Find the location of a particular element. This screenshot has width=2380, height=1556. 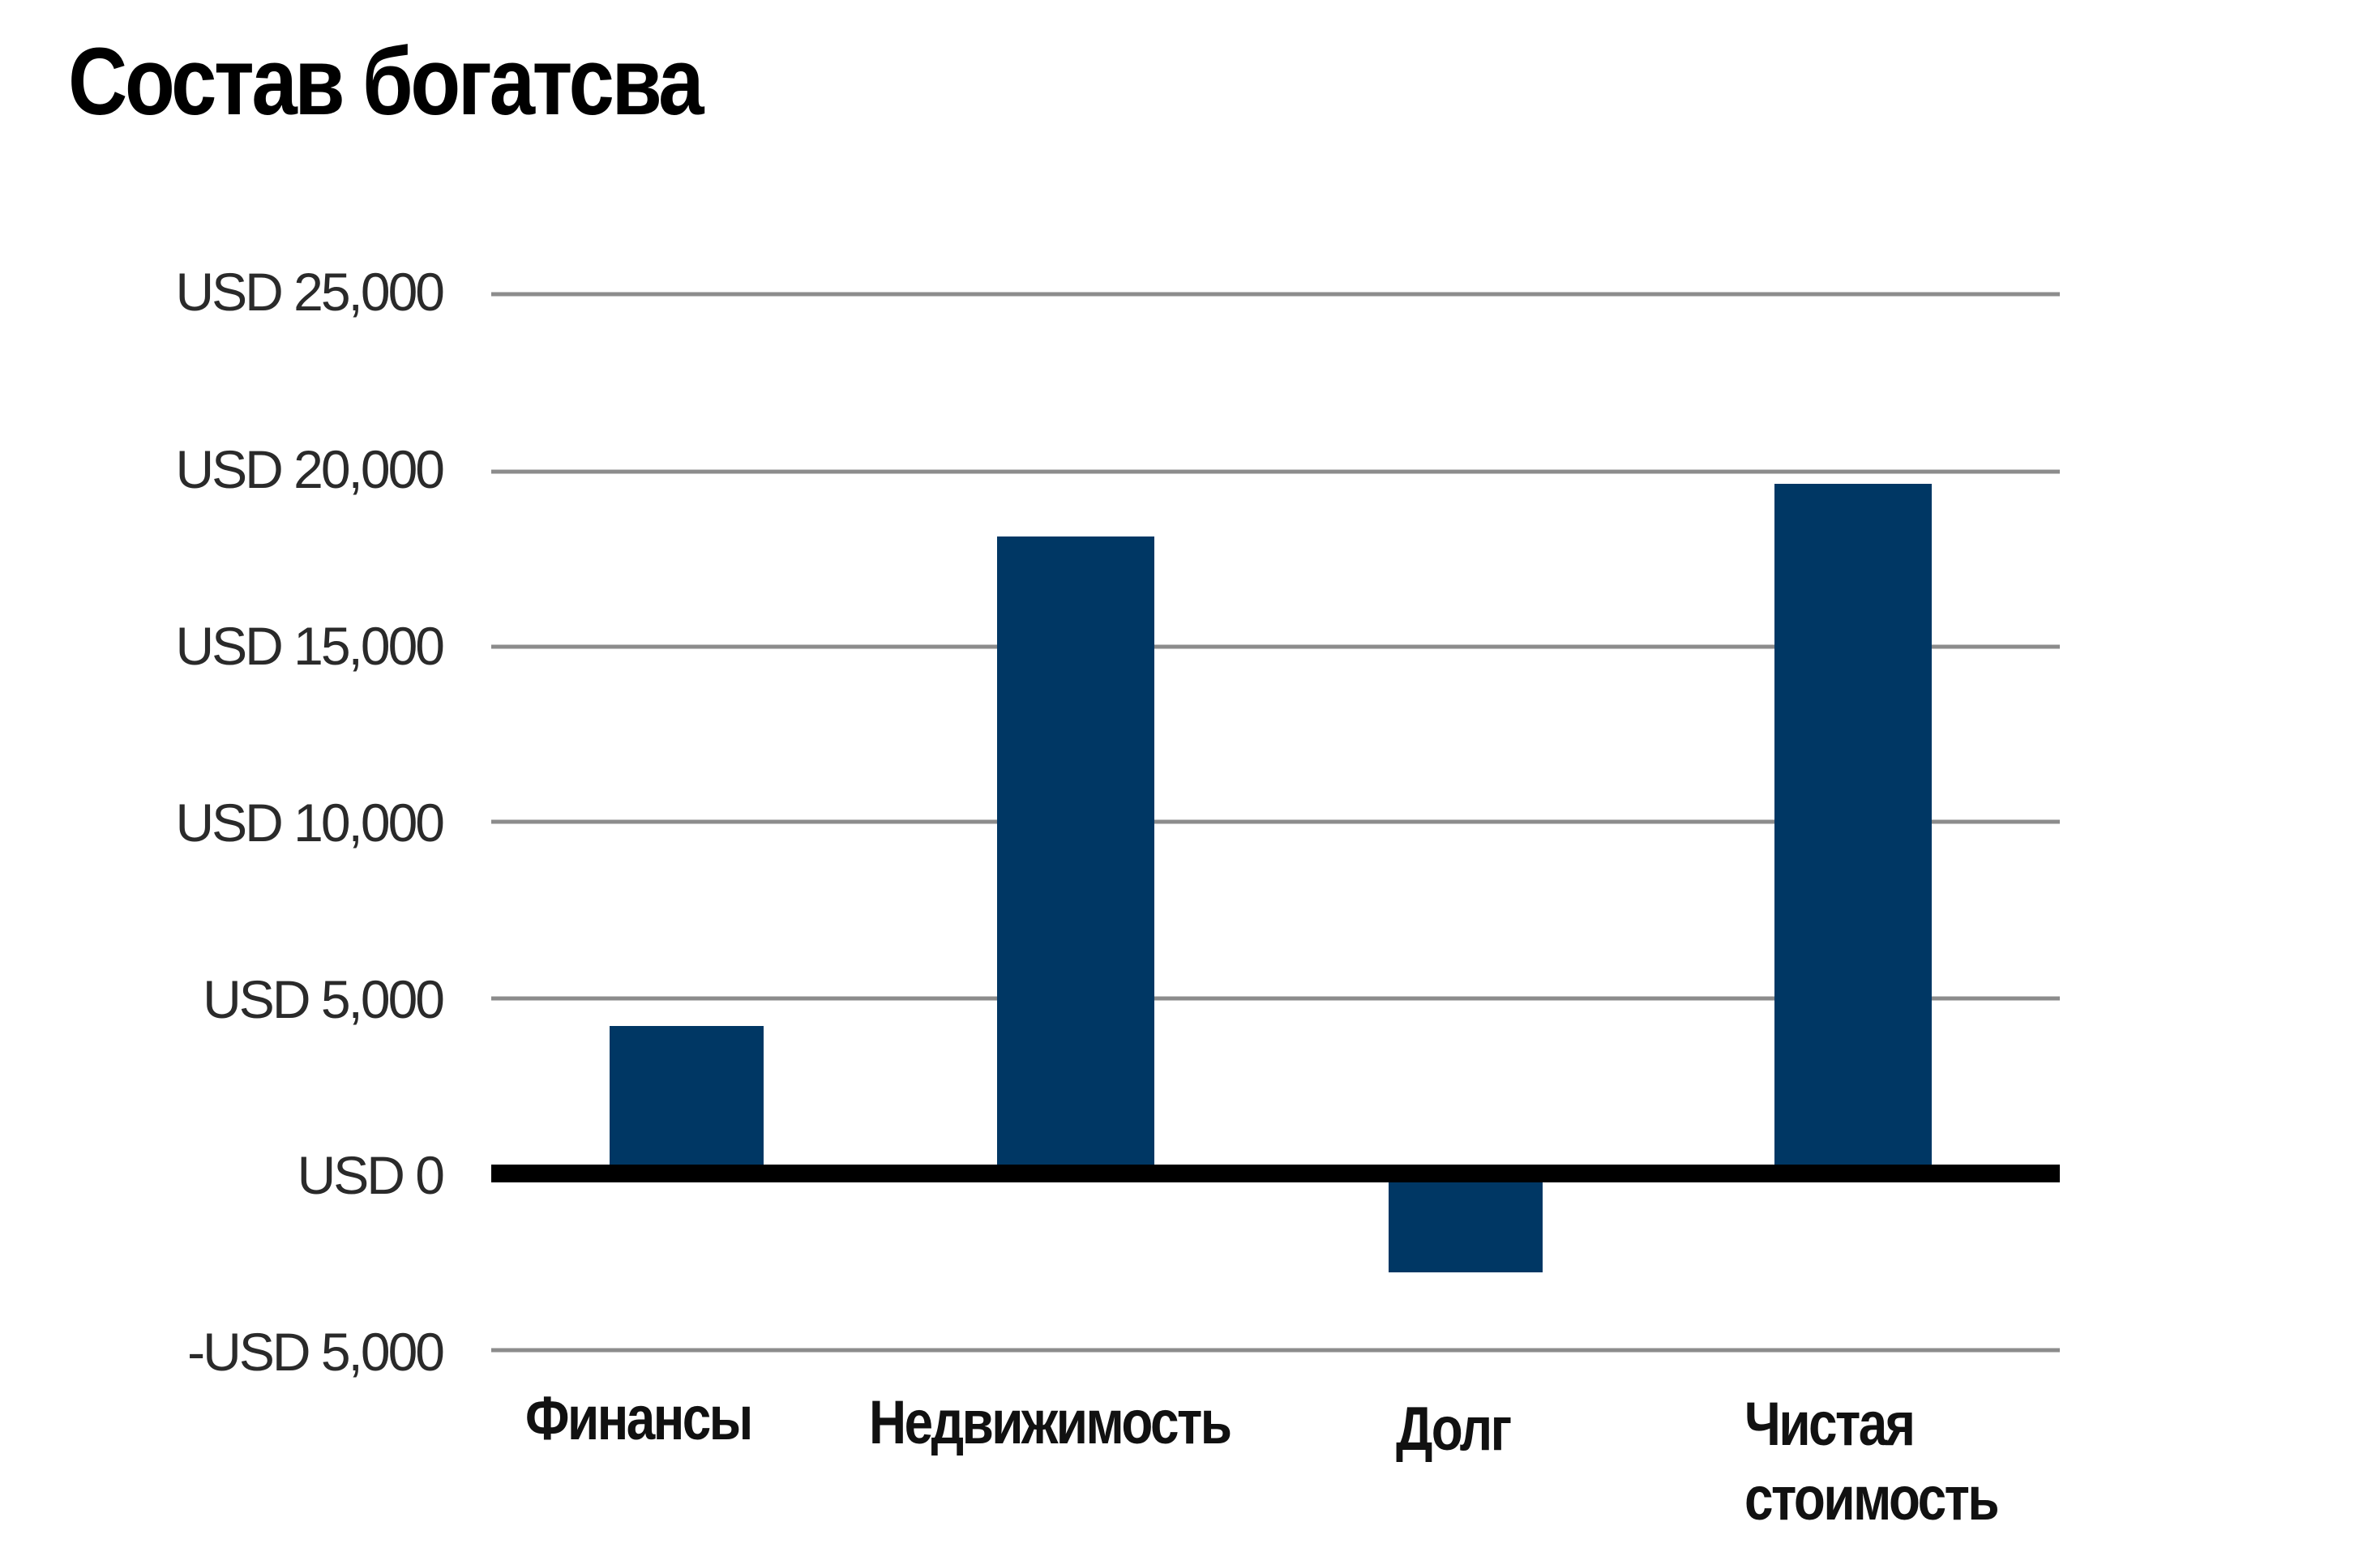

y-tick-label: USD 10,000 is located at coordinates (310, 823).